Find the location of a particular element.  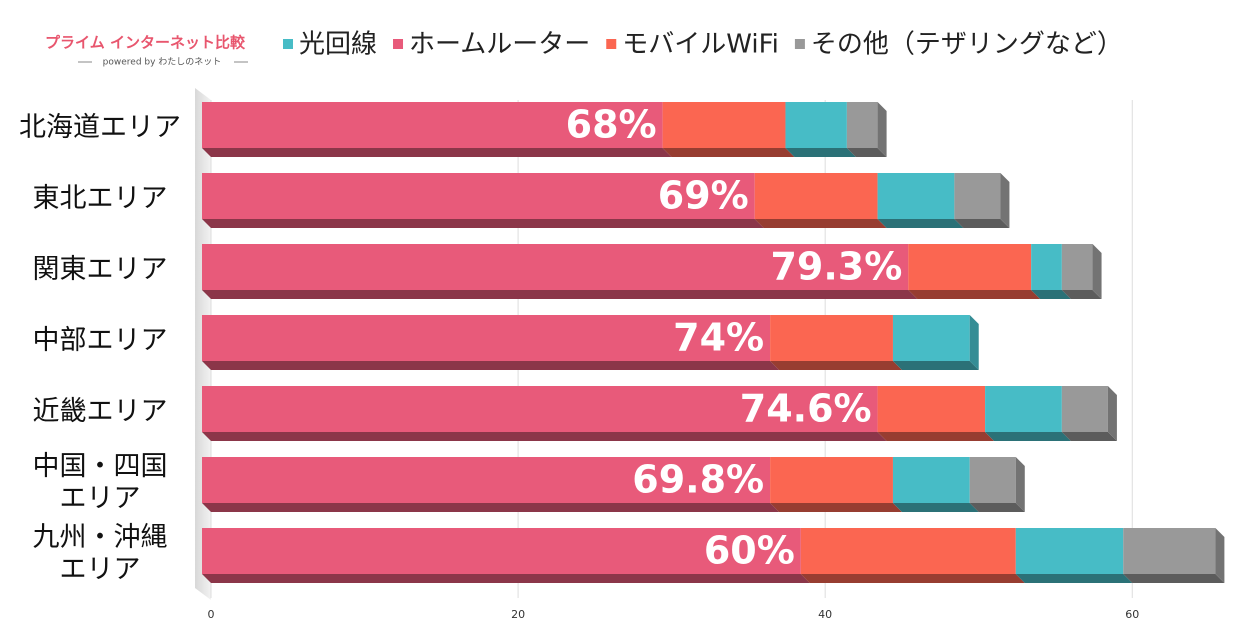

x-tick-label: 60 is located at coordinates (1132, 614).